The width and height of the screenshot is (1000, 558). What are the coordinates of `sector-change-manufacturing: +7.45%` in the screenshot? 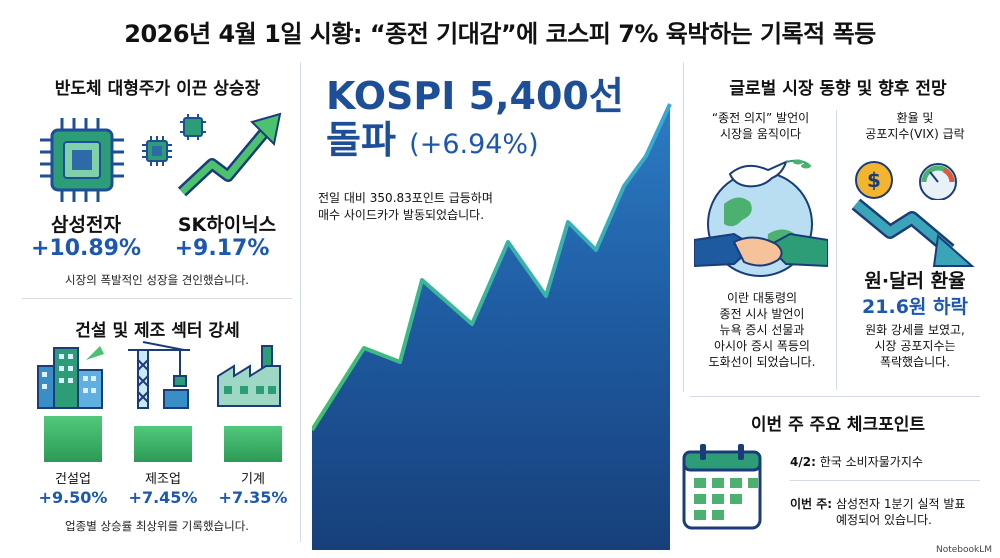 It's located at (163, 497).